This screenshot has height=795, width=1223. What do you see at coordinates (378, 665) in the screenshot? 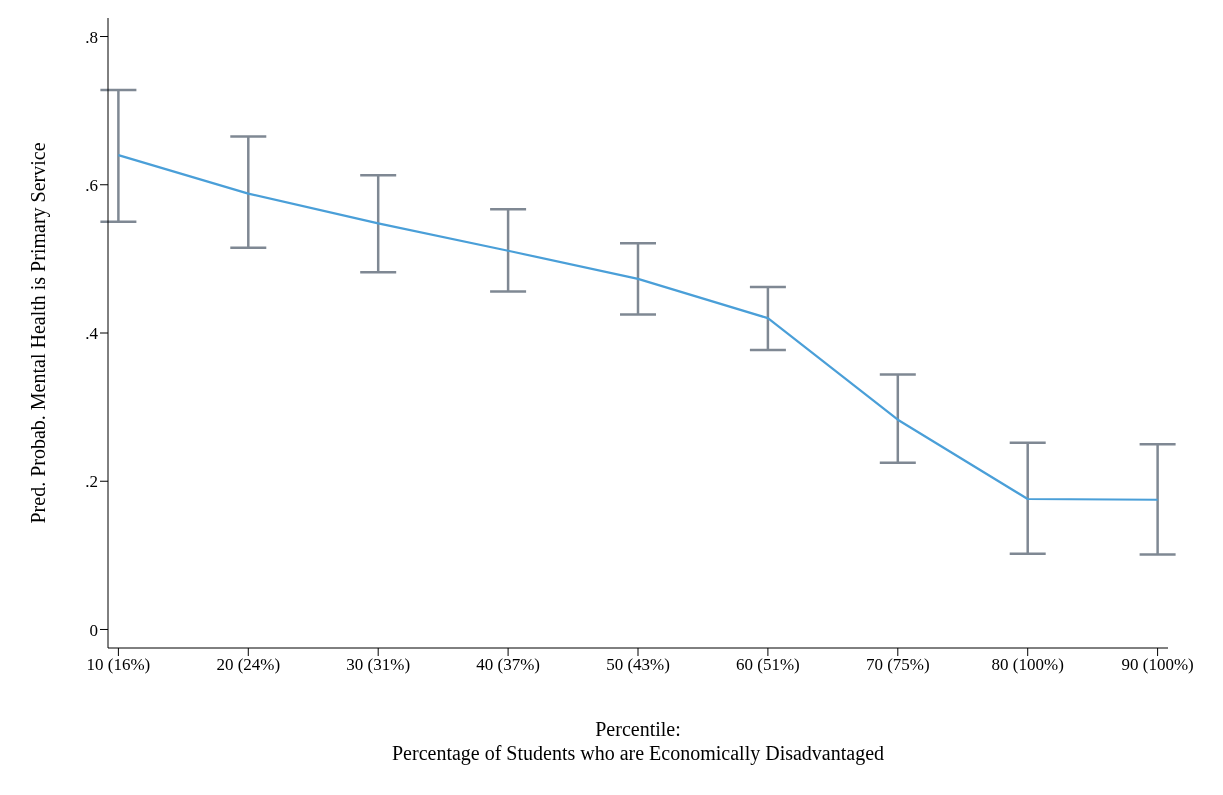
I see `x-tick-label: 30 (31%)` at bounding box center [378, 665].